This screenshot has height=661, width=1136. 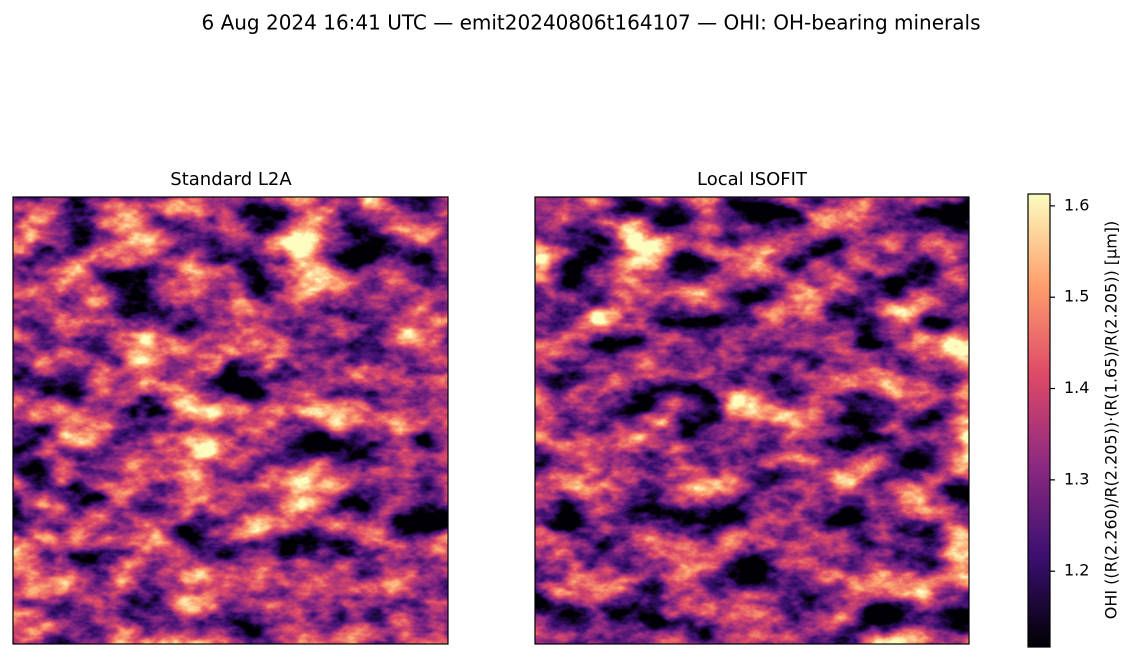 What do you see at coordinates (752, 179) in the screenshot?
I see `panel-title: Local ISOFIT` at bounding box center [752, 179].